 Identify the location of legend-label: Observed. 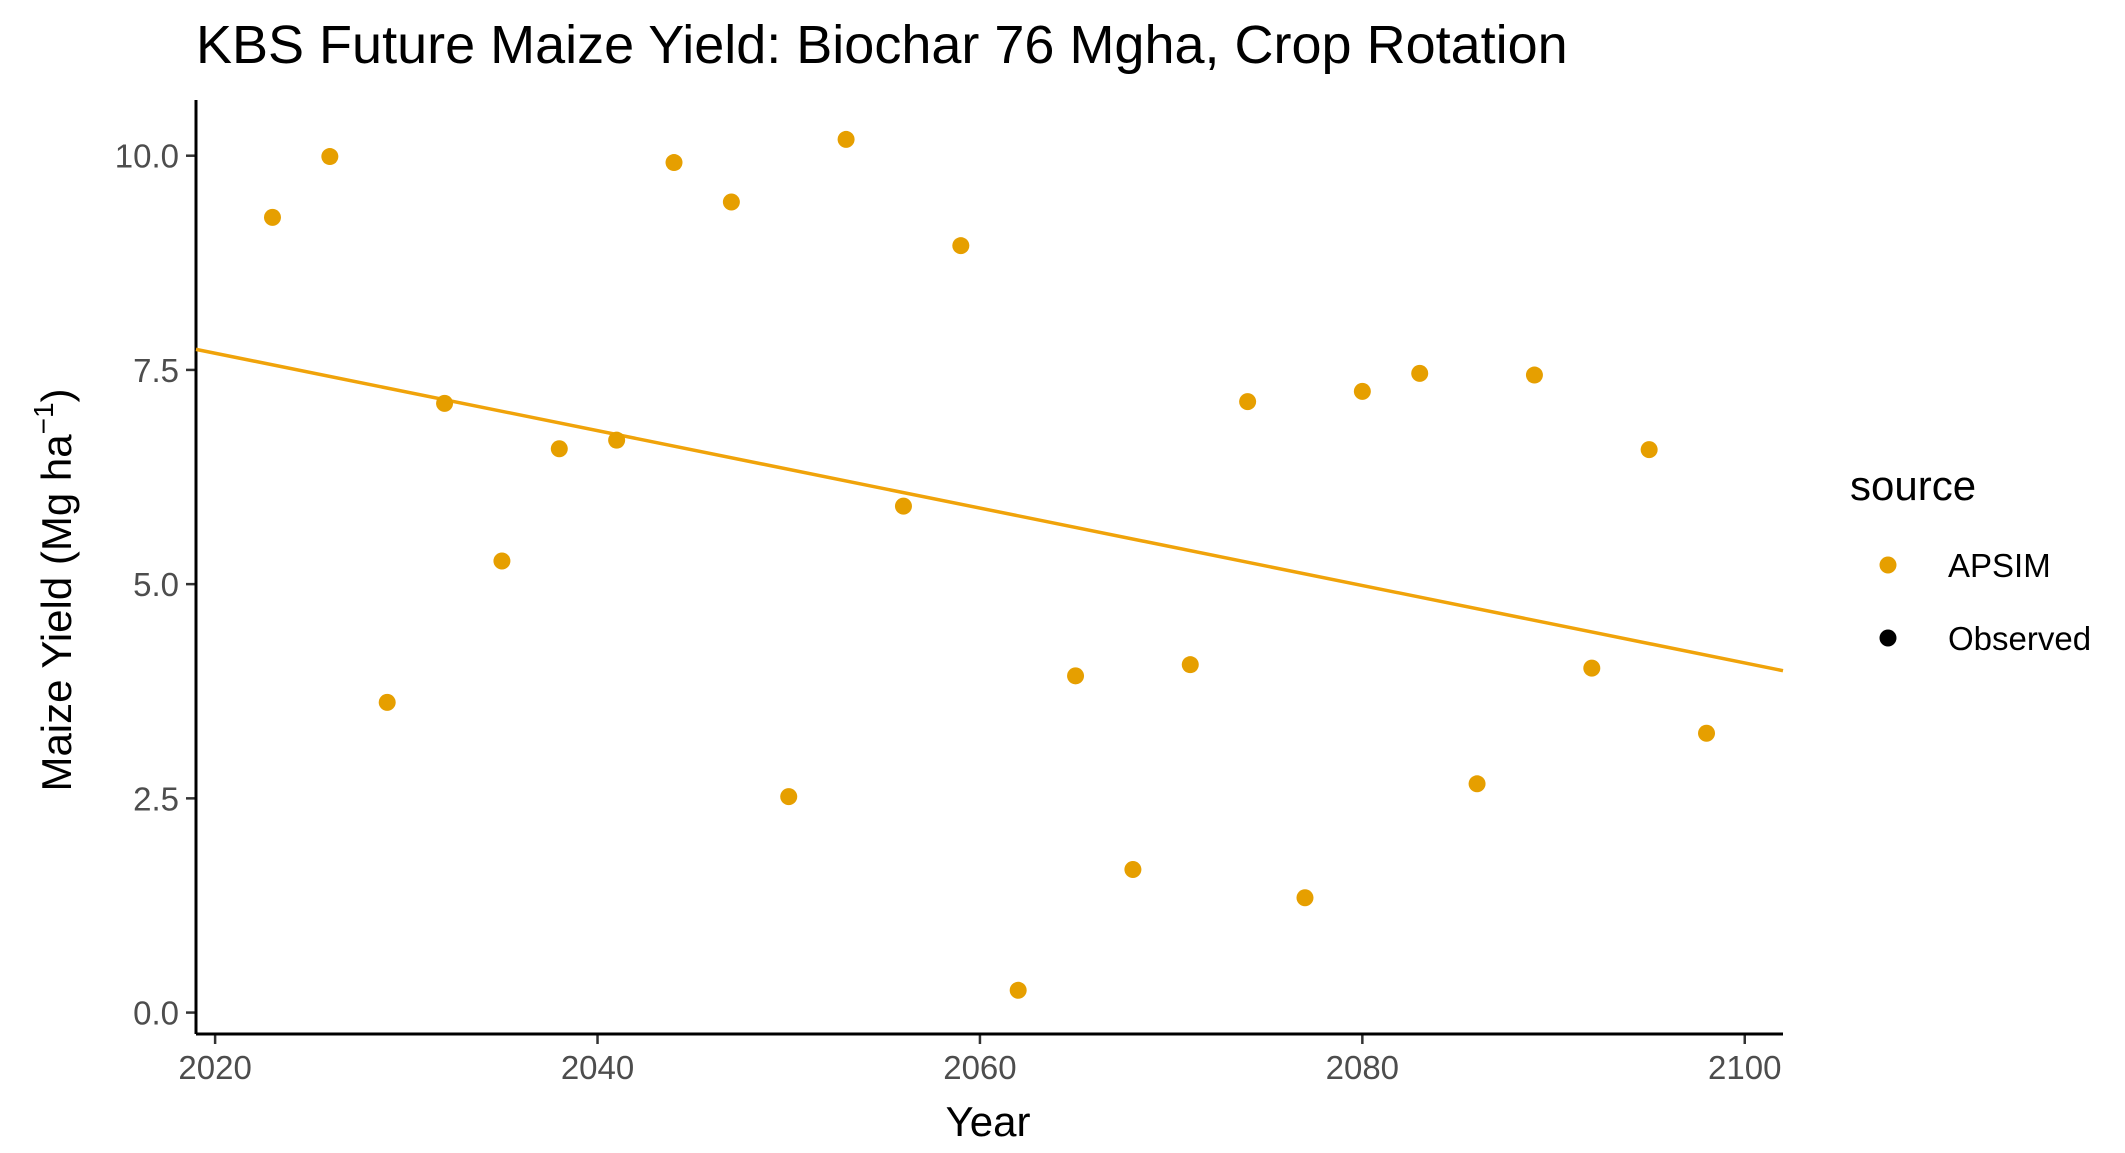
(2019, 638).